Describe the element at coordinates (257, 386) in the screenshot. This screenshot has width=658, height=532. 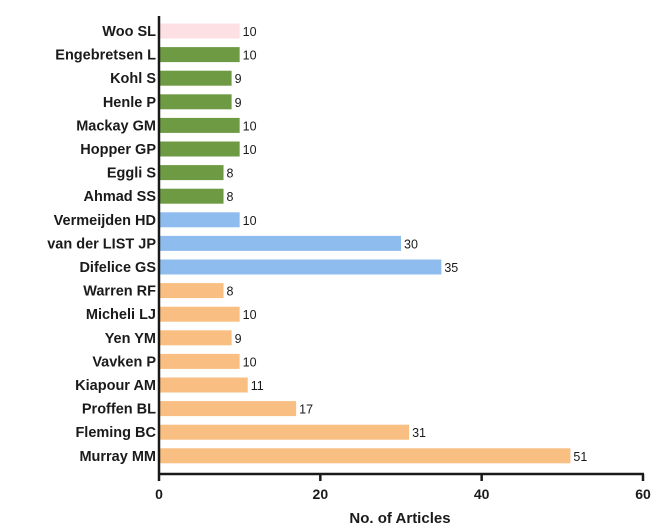
I see `value-label: 11` at that location.